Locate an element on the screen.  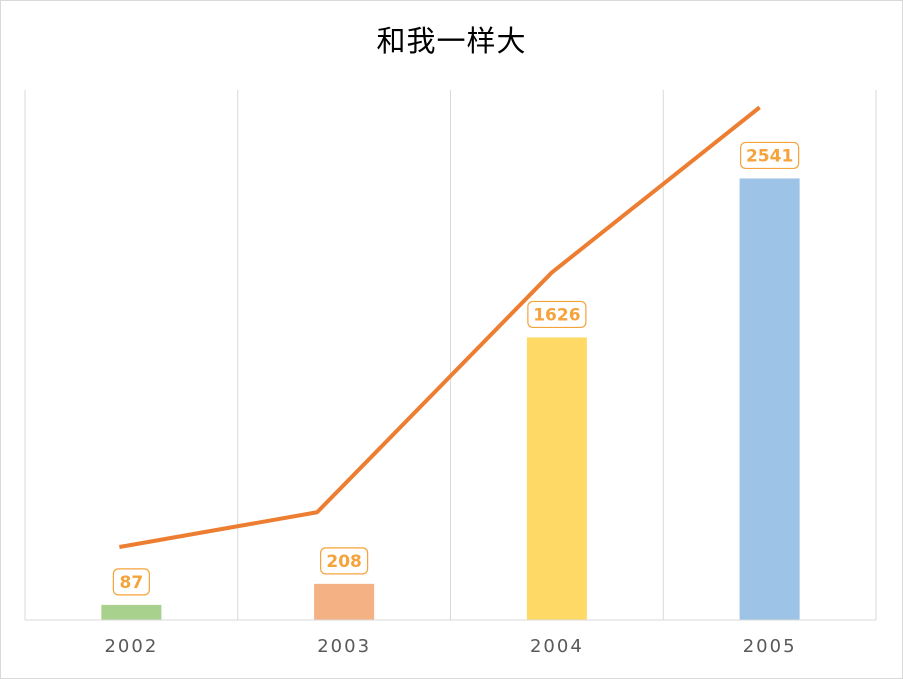
data-label: 208 is located at coordinates (344, 562).